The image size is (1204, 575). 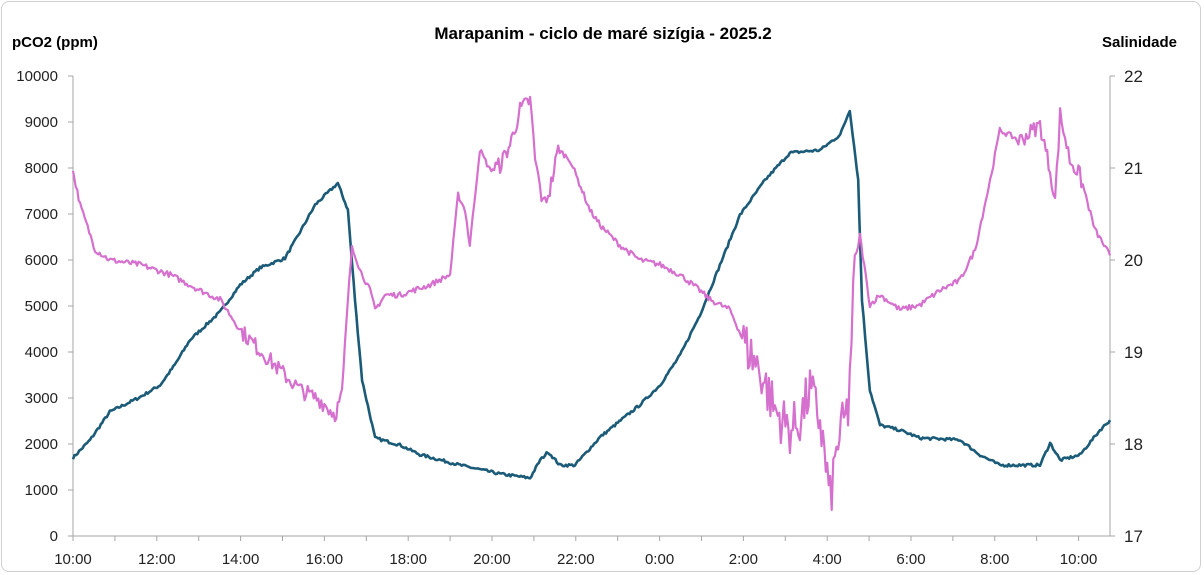 What do you see at coordinates (41, 122) in the screenshot?
I see `y-tick-label: 9000` at bounding box center [41, 122].